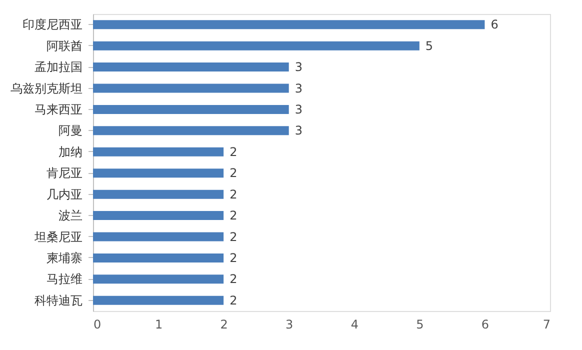 The image size is (582, 350). Describe the element at coordinates (70, 215) in the screenshot. I see `y-tick-label: 波兰` at that location.